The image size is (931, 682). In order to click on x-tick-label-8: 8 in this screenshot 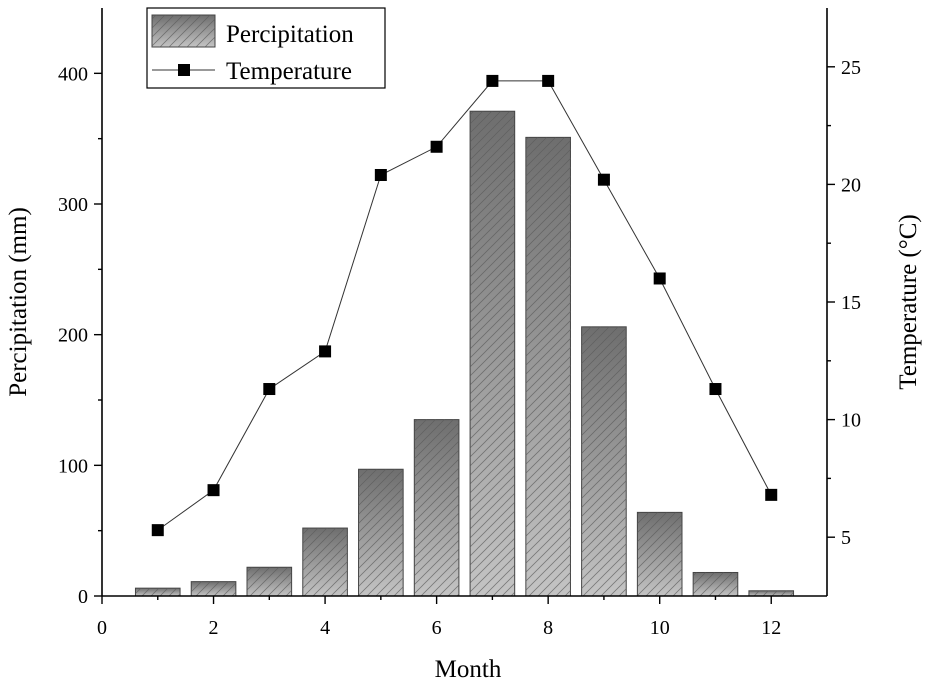, I will do `click(548, 628)`.